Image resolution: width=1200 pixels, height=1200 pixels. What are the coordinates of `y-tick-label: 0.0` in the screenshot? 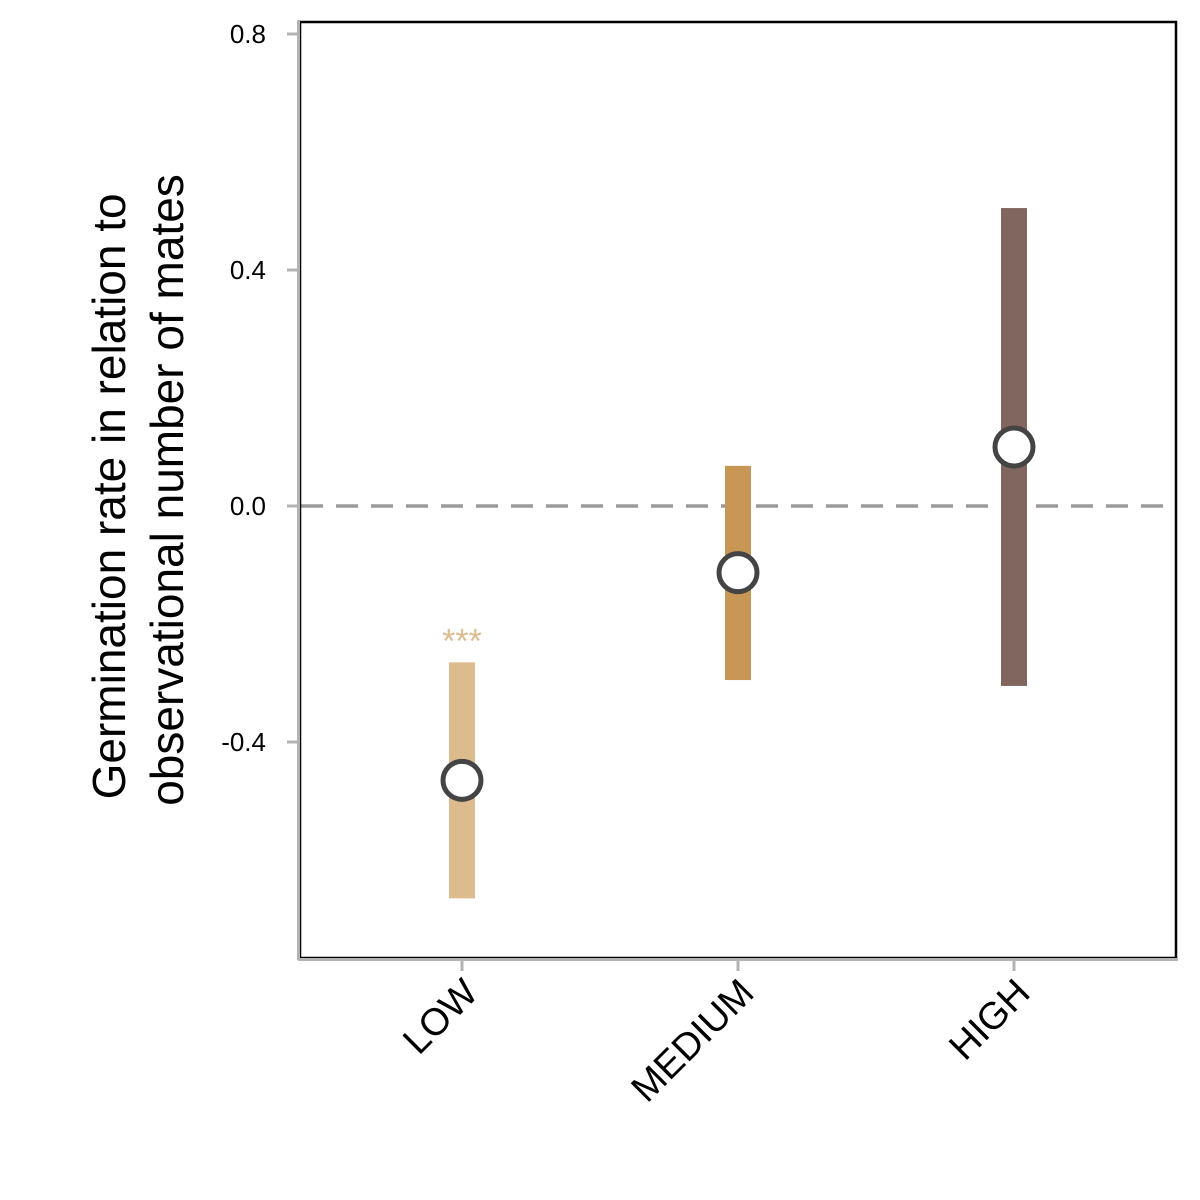 It's located at (248, 506).